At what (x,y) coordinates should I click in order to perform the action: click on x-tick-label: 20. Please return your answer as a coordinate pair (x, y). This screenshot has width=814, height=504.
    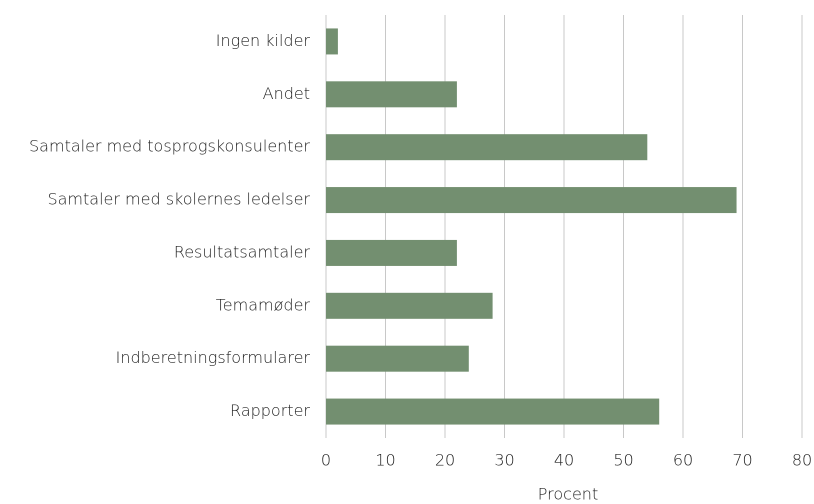
    Looking at the image, I should click on (445, 460).